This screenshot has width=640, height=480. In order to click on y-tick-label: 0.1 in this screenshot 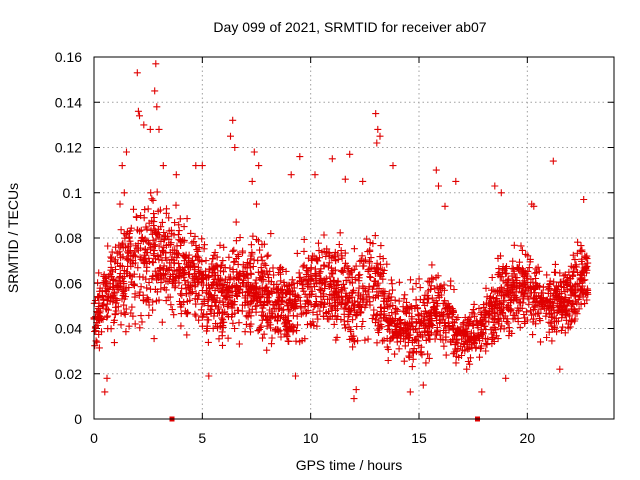, I will do `click(73, 193)`.